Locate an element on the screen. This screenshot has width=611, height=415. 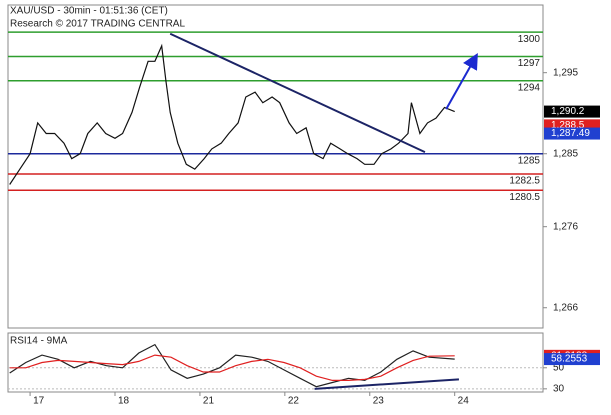
y-tick-label: 30 is located at coordinates (559, 388).